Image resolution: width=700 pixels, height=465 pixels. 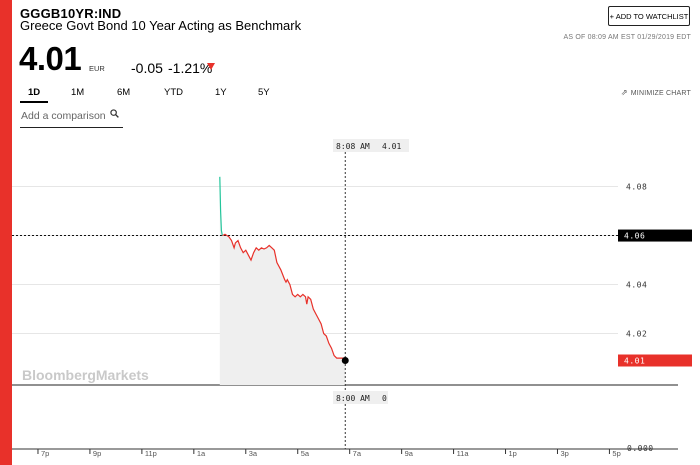 What do you see at coordinates (655, 235) in the screenshot?
I see `previous-close-tag` at bounding box center [655, 235].